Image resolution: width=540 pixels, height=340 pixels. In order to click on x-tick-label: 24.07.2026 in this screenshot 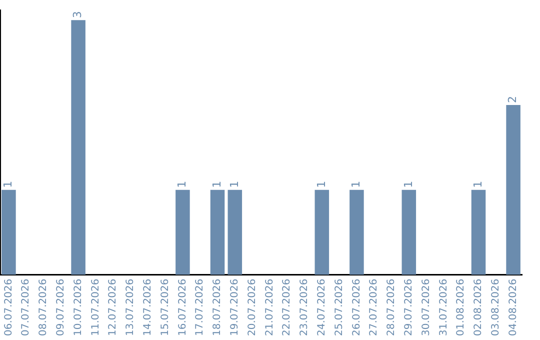, I will do `click(322, 307)`.